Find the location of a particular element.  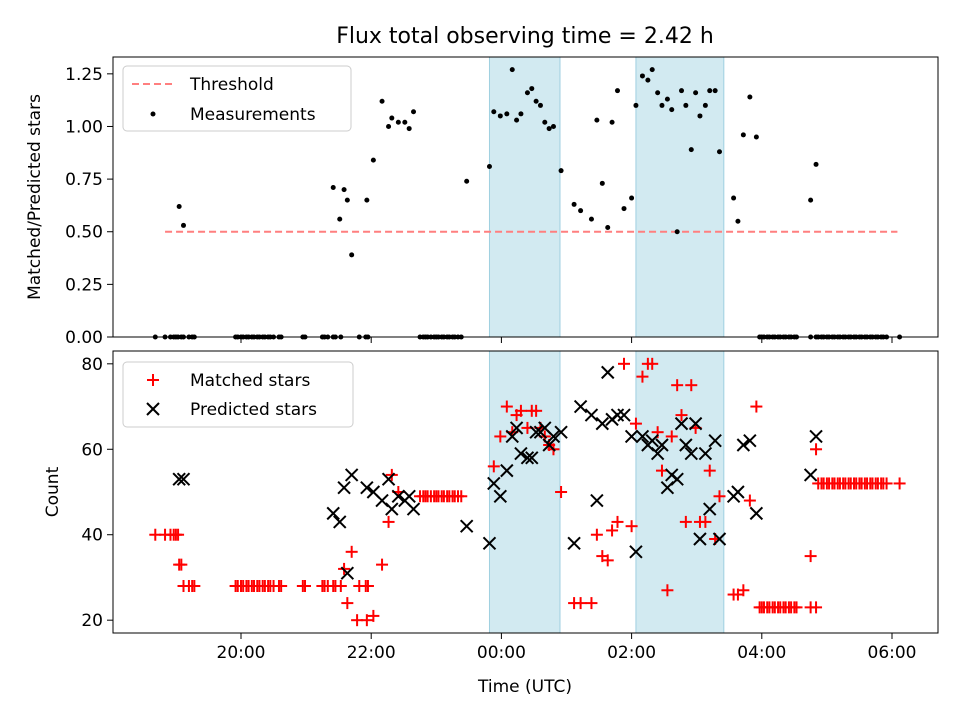

y-tick-label: 0.25 is located at coordinates (84, 285).